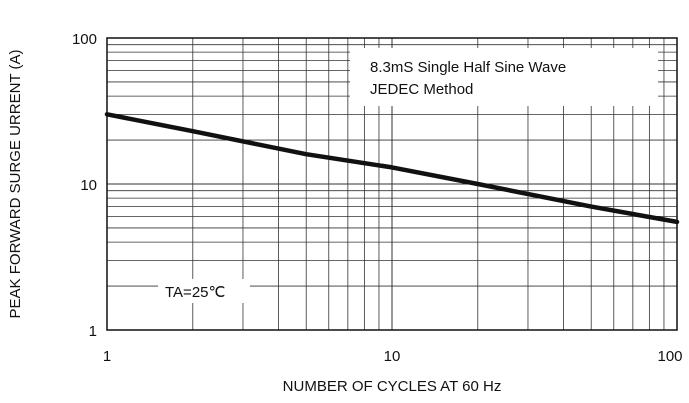 This screenshot has width=689, height=403. What do you see at coordinates (84, 39) in the screenshot?
I see `y-tick-label-100: 100` at bounding box center [84, 39].